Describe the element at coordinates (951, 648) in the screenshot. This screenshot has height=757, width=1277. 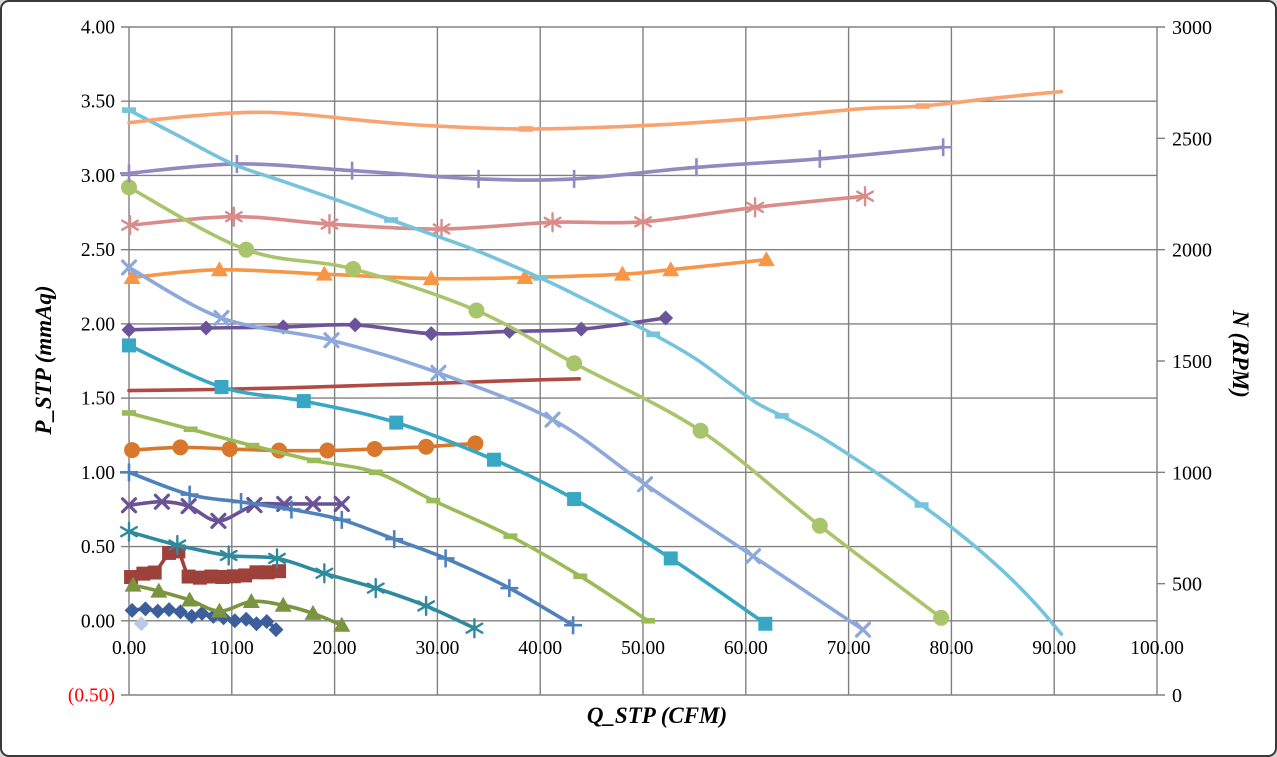
I see `x-axis-tick-label: 80.00` at that location.